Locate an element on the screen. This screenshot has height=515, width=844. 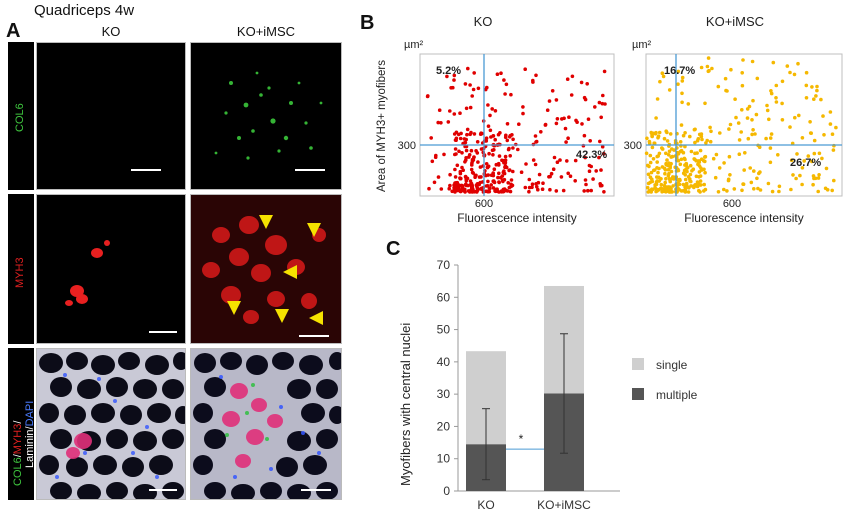
micrograph-myh3-ko is located at coordinates (111, 269).